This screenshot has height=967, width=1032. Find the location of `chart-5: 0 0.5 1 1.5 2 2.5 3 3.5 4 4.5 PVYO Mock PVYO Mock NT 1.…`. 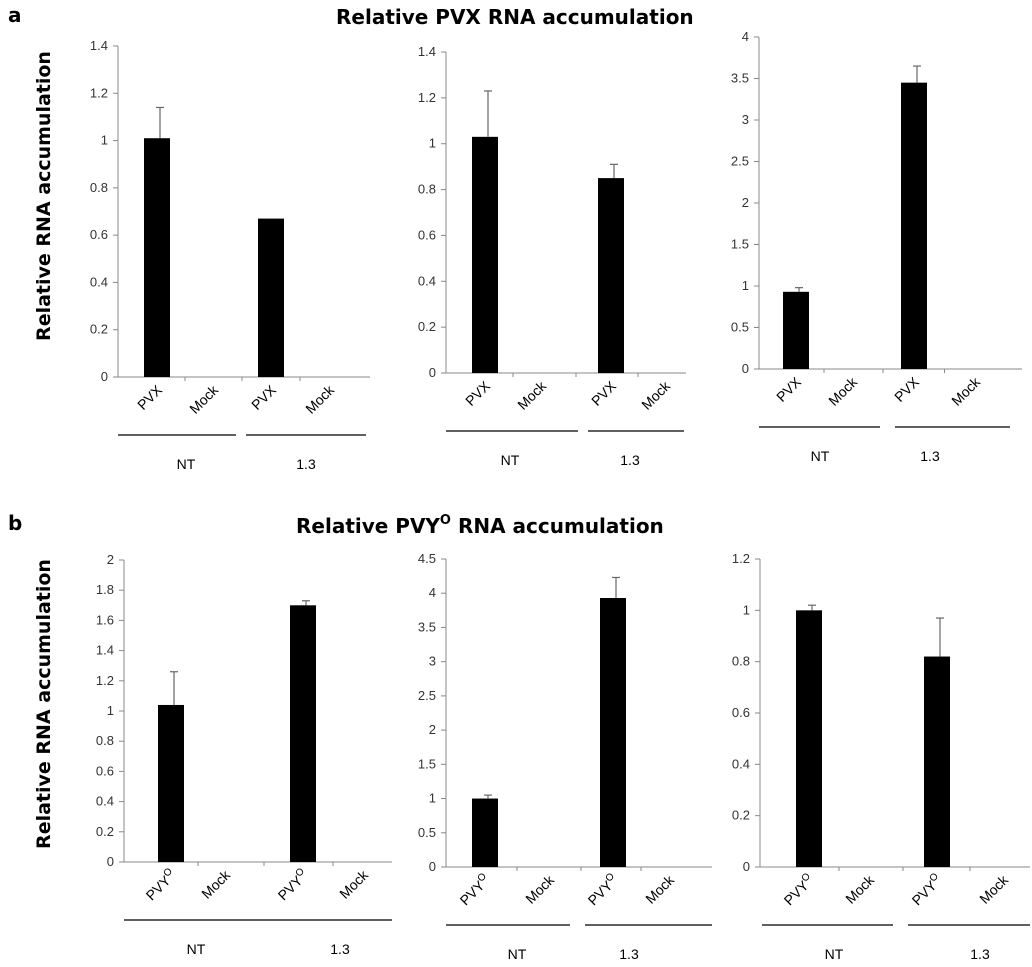

chart-5: 0 0.5 1 1.5 2 2.5 3 3.5 4 4.5 PVYO Mock PVYO Mock NT 1.… is located at coordinates (565, 756).